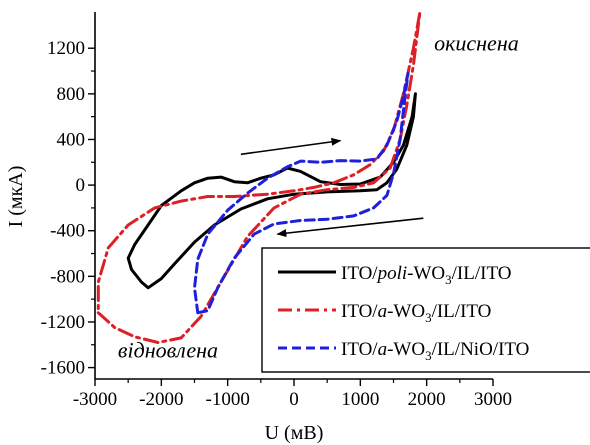  I want to click on x-tick-label: 0, so click(294, 399).